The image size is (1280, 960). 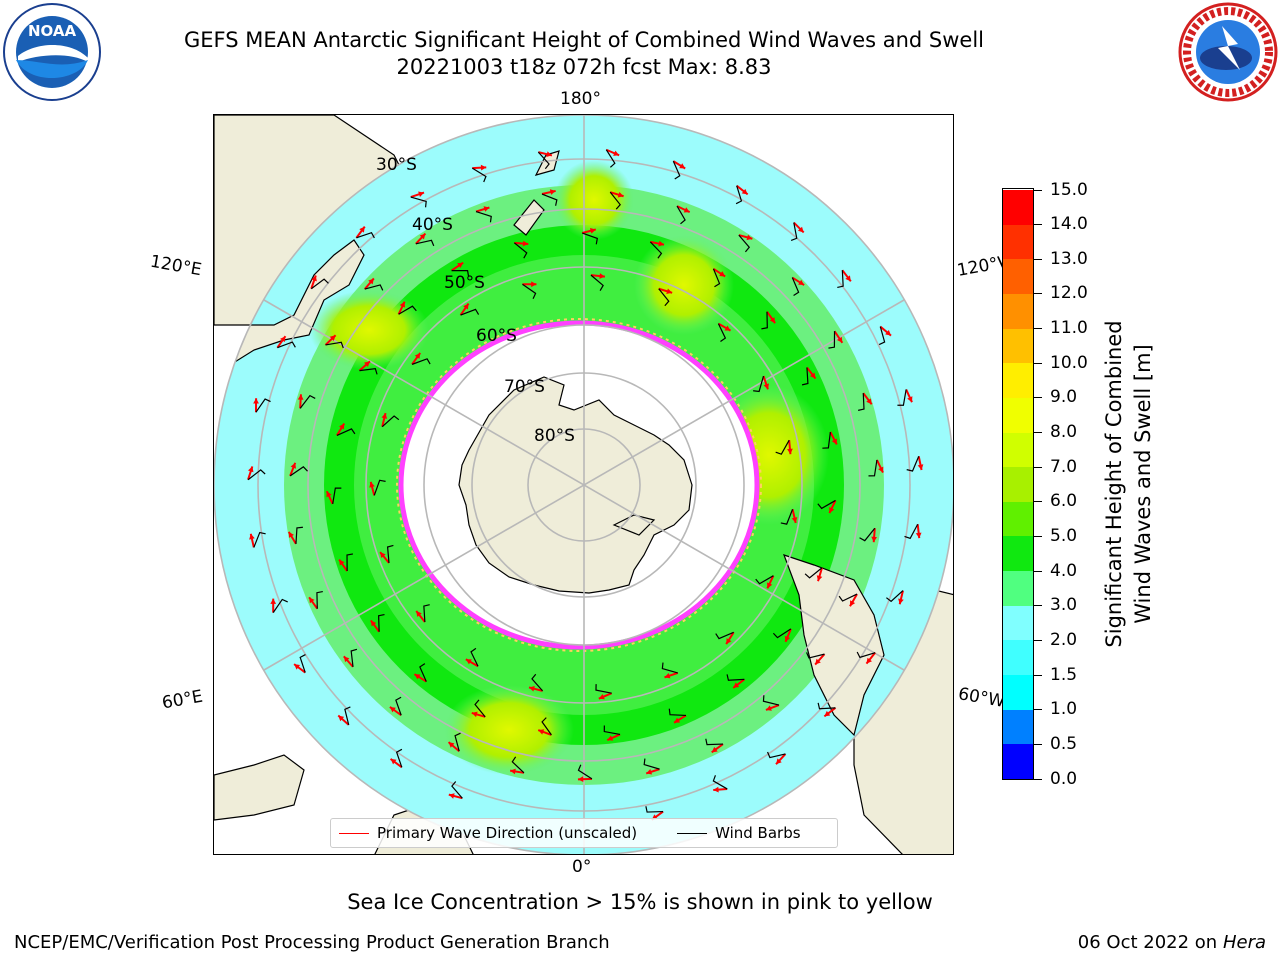 I want to click on colorbar-tick-label: 5.0, so click(x=1064, y=535).